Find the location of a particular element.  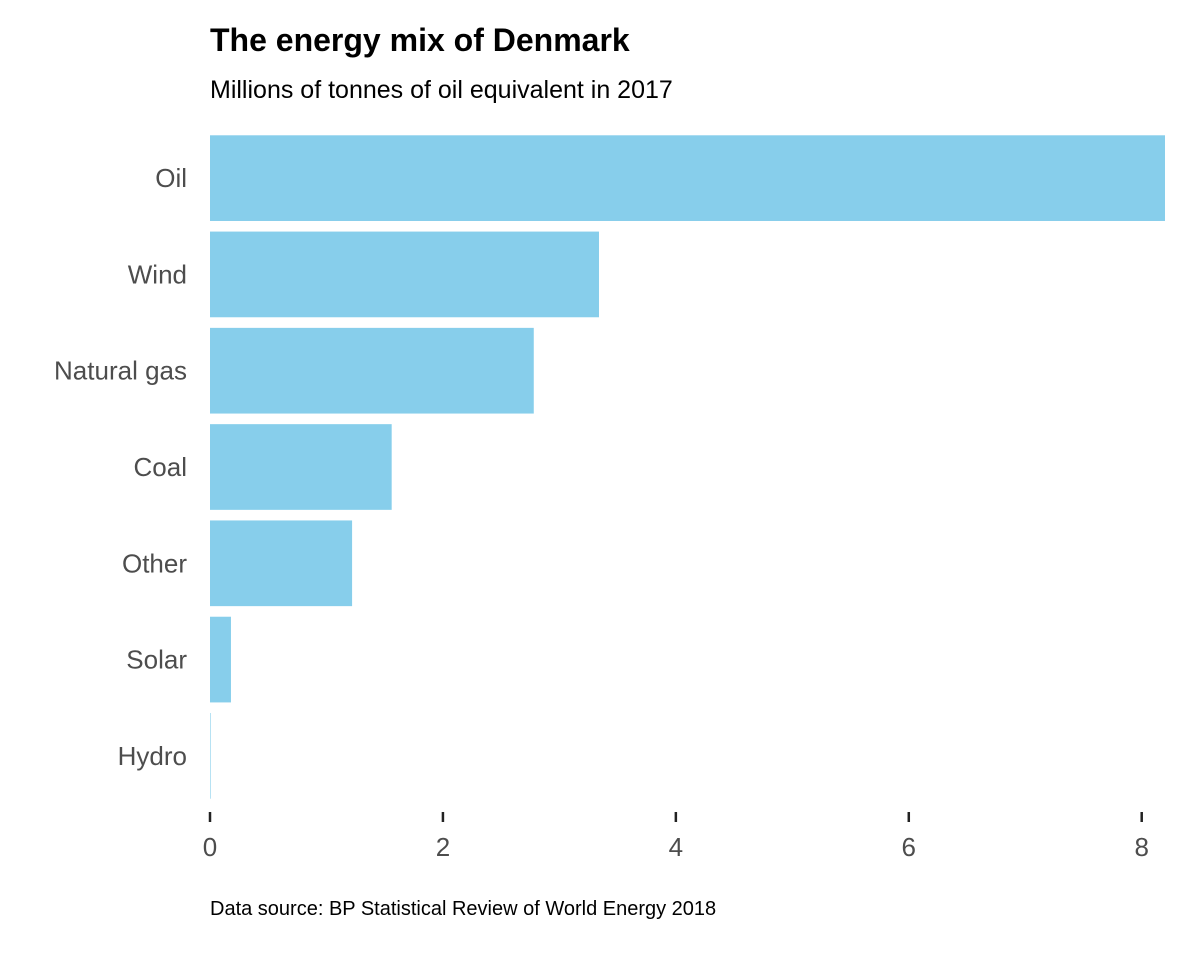

chart-title: The energy mix of Denmark is located at coordinates (420, 40).